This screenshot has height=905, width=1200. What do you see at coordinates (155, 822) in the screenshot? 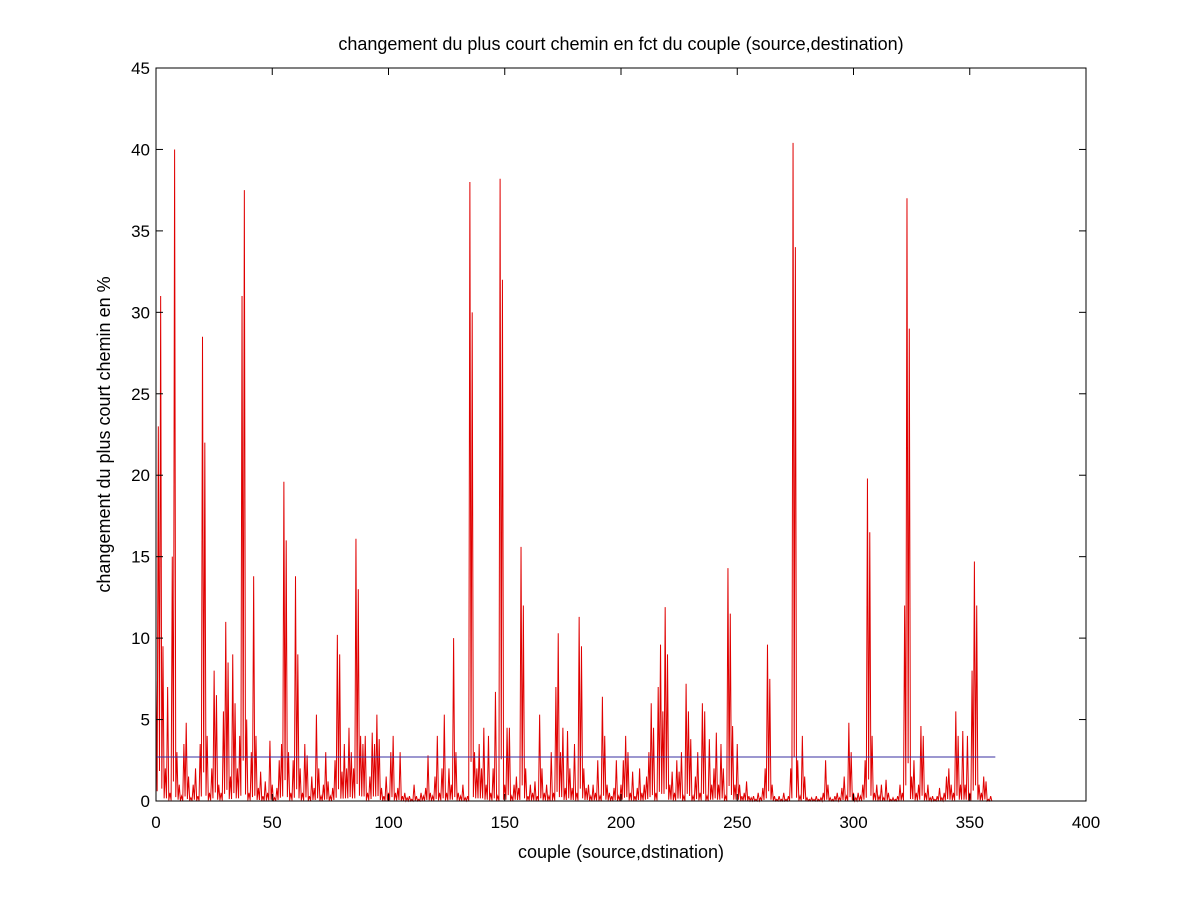
I see `x-tick-label: 0` at bounding box center [155, 822].